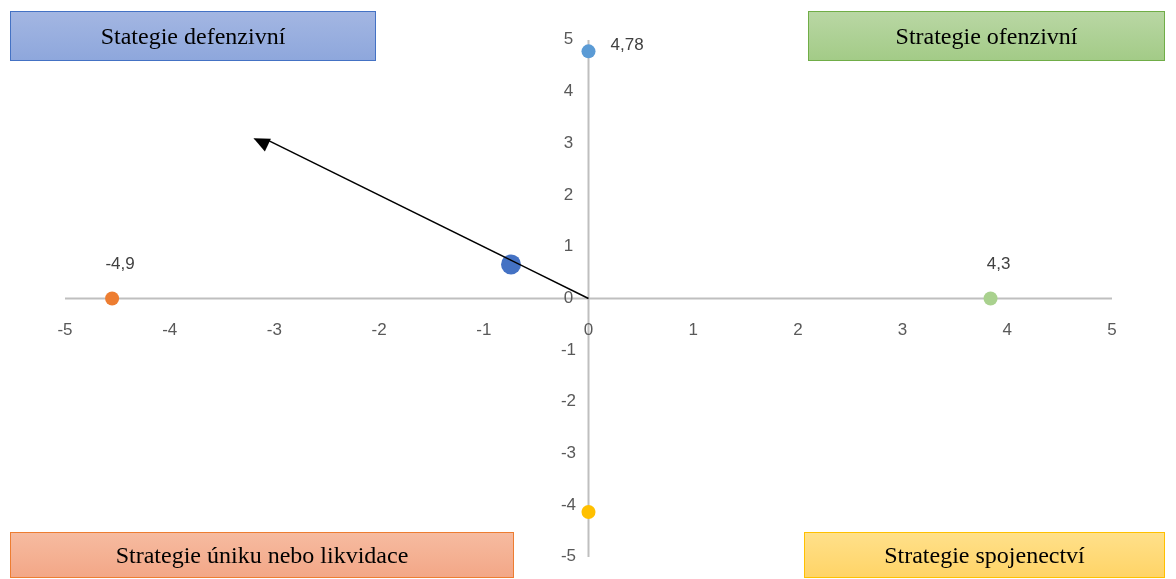  Describe the element at coordinates (193, 36) in the screenshot. I see `label-box: Stategie defenzivní` at that location.